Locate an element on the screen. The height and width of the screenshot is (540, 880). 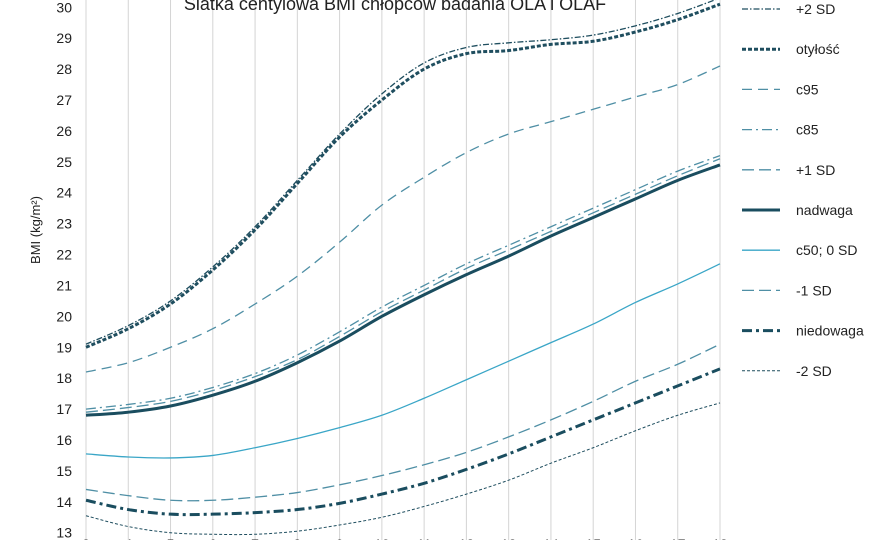
legend-label: +1 SD is located at coordinates (815, 170).